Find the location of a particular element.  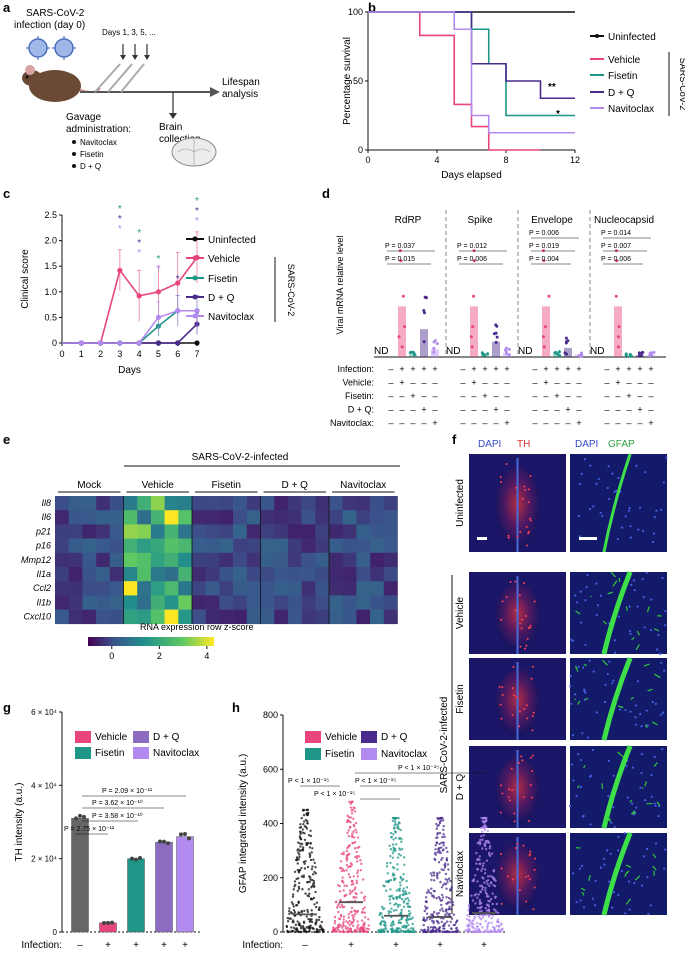

colorbar is located at coordinates (151, 641).